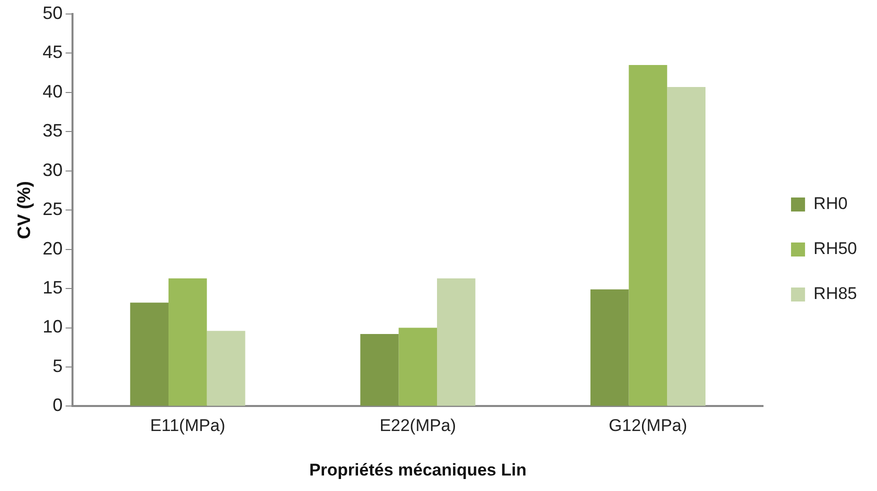 Image resolution: width=877 pixels, height=491 pixels. Describe the element at coordinates (52, 52) in the screenshot. I see `y-tick-label: 45` at that location.